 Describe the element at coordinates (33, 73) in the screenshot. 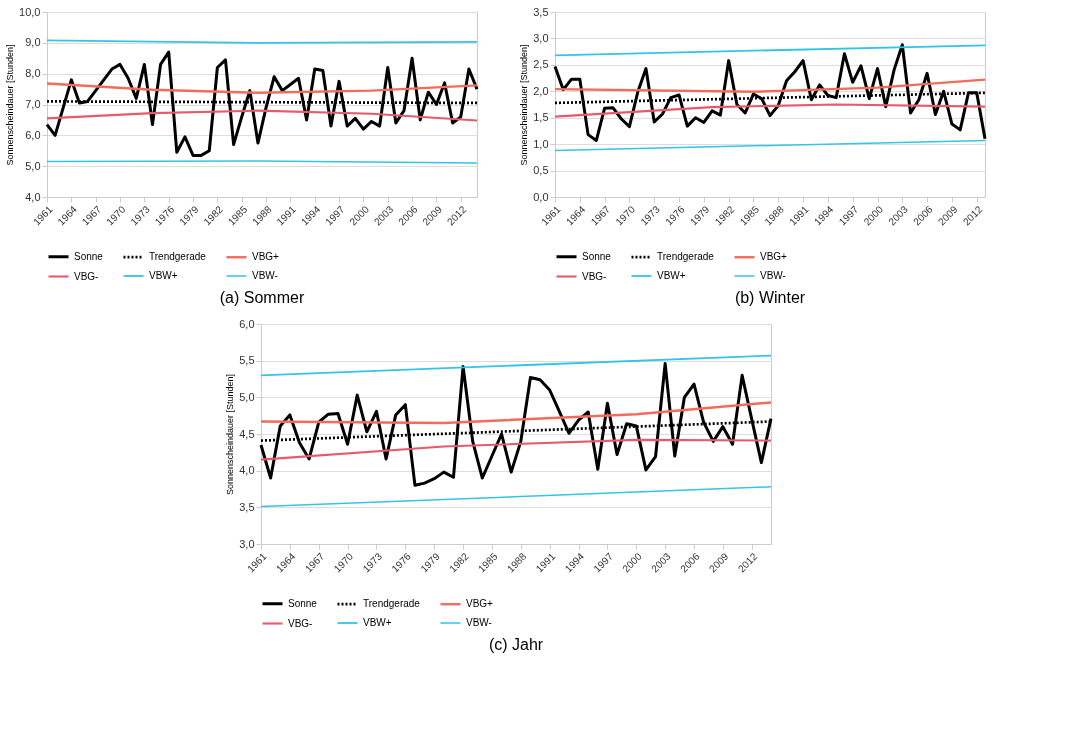

I see `y-tick-label: 8,0` at that location.